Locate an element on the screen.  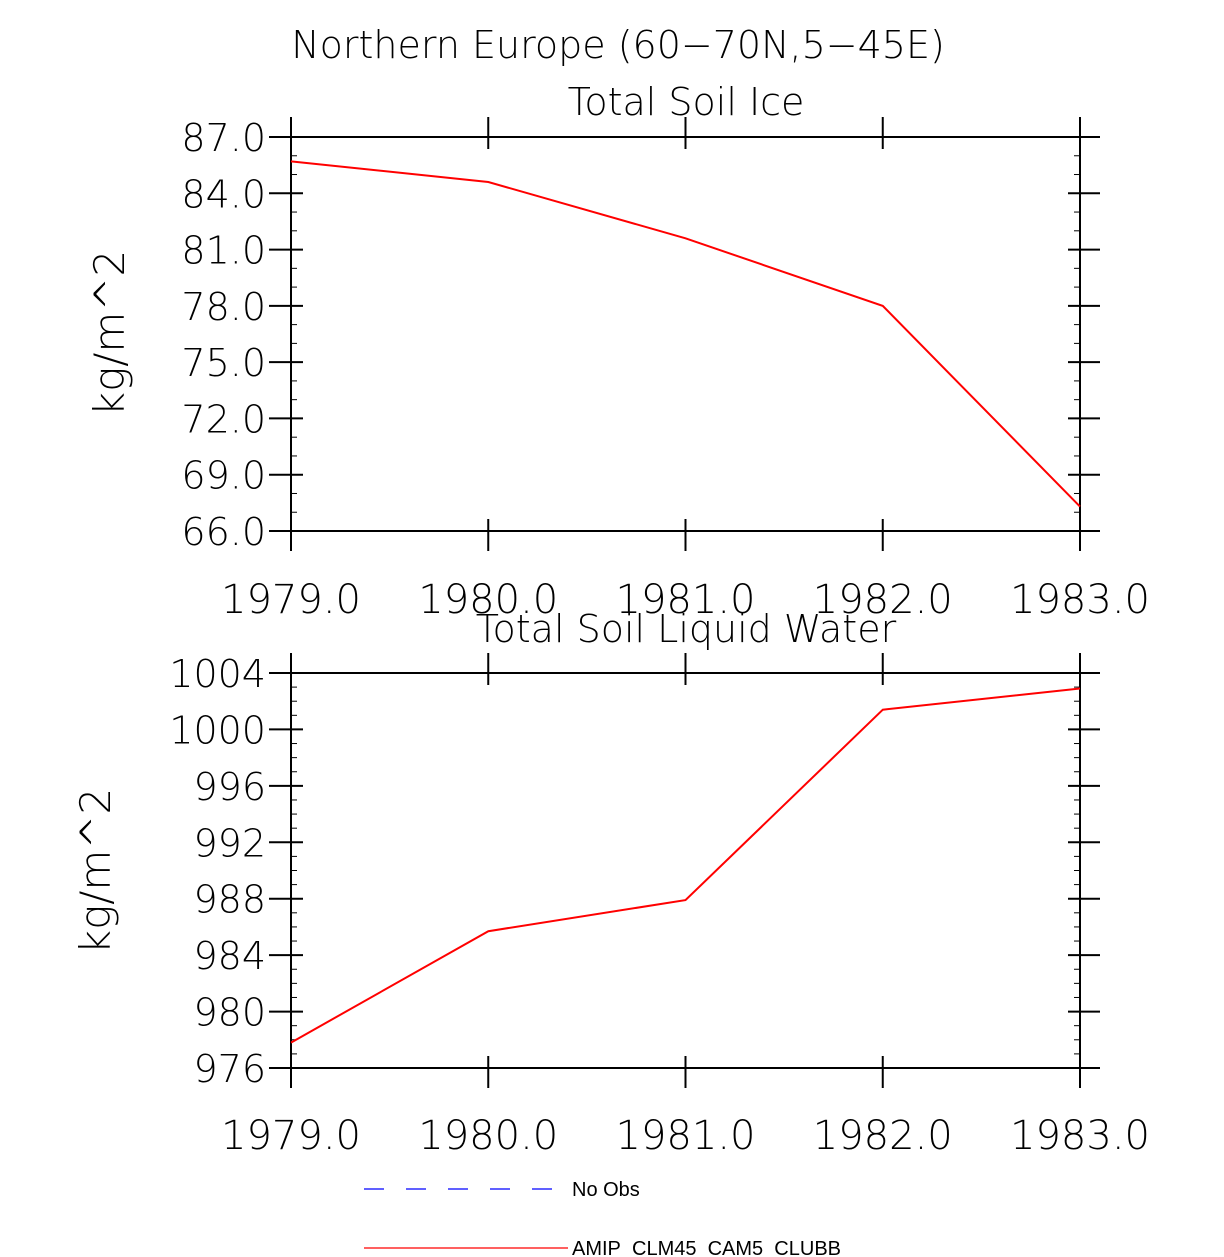
y-tick-label: 988 is located at coordinates (229, 900).